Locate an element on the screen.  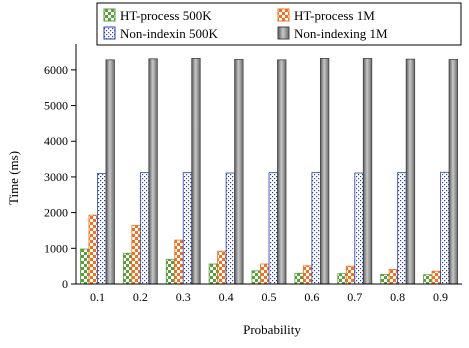
bar-2-0.9 is located at coordinates (436, 277).